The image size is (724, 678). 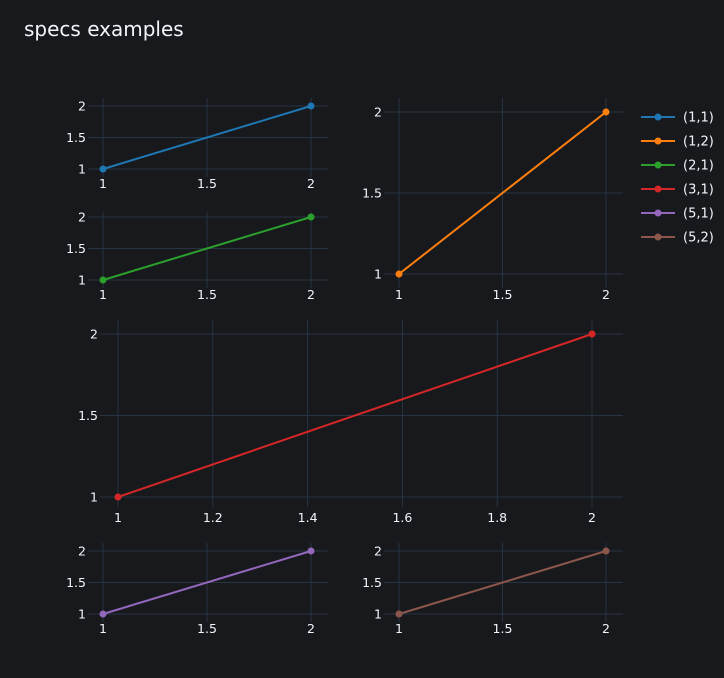 What do you see at coordinates (698, 142) in the screenshot?
I see `legend-label: (1,2)` at bounding box center [698, 142].